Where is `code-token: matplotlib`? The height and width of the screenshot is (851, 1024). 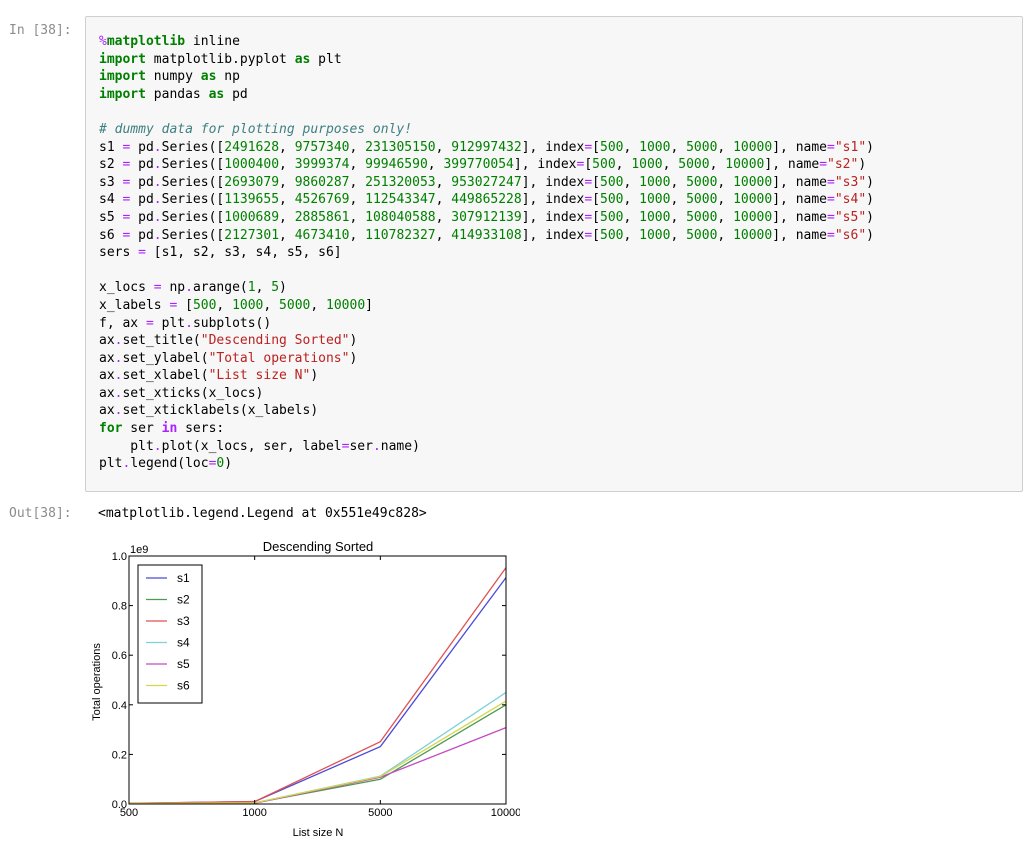 code-token: matplotlib is located at coordinates (146, 41).